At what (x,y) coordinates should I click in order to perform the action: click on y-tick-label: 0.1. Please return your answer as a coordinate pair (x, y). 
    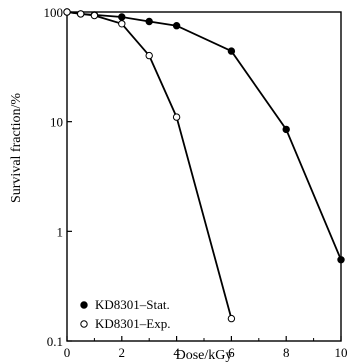
    Looking at the image, I should click on (55, 341).